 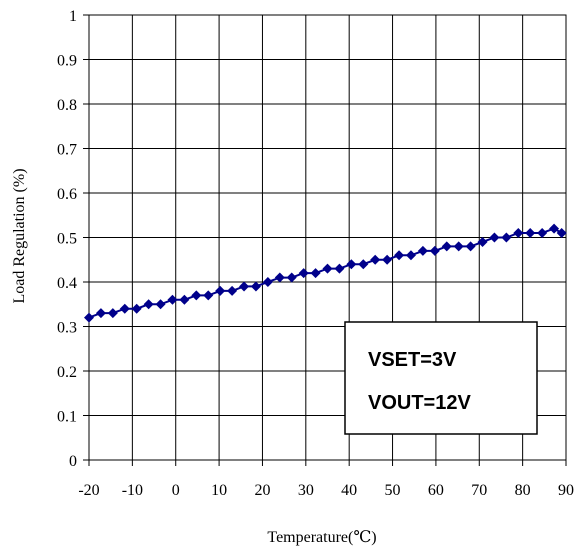 What do you see at coordinates (67, 194) in the screenshot?
I see `y-tick-label: 0.6` at bounding box center [67, 194].